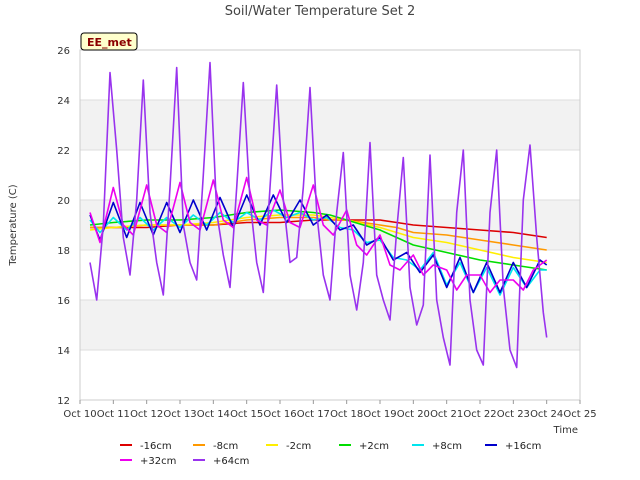 The width and height of the screenshot is (640, 480). I want to click on chart-title: Soil/Water Temperature Set 2, so click(320, 11).